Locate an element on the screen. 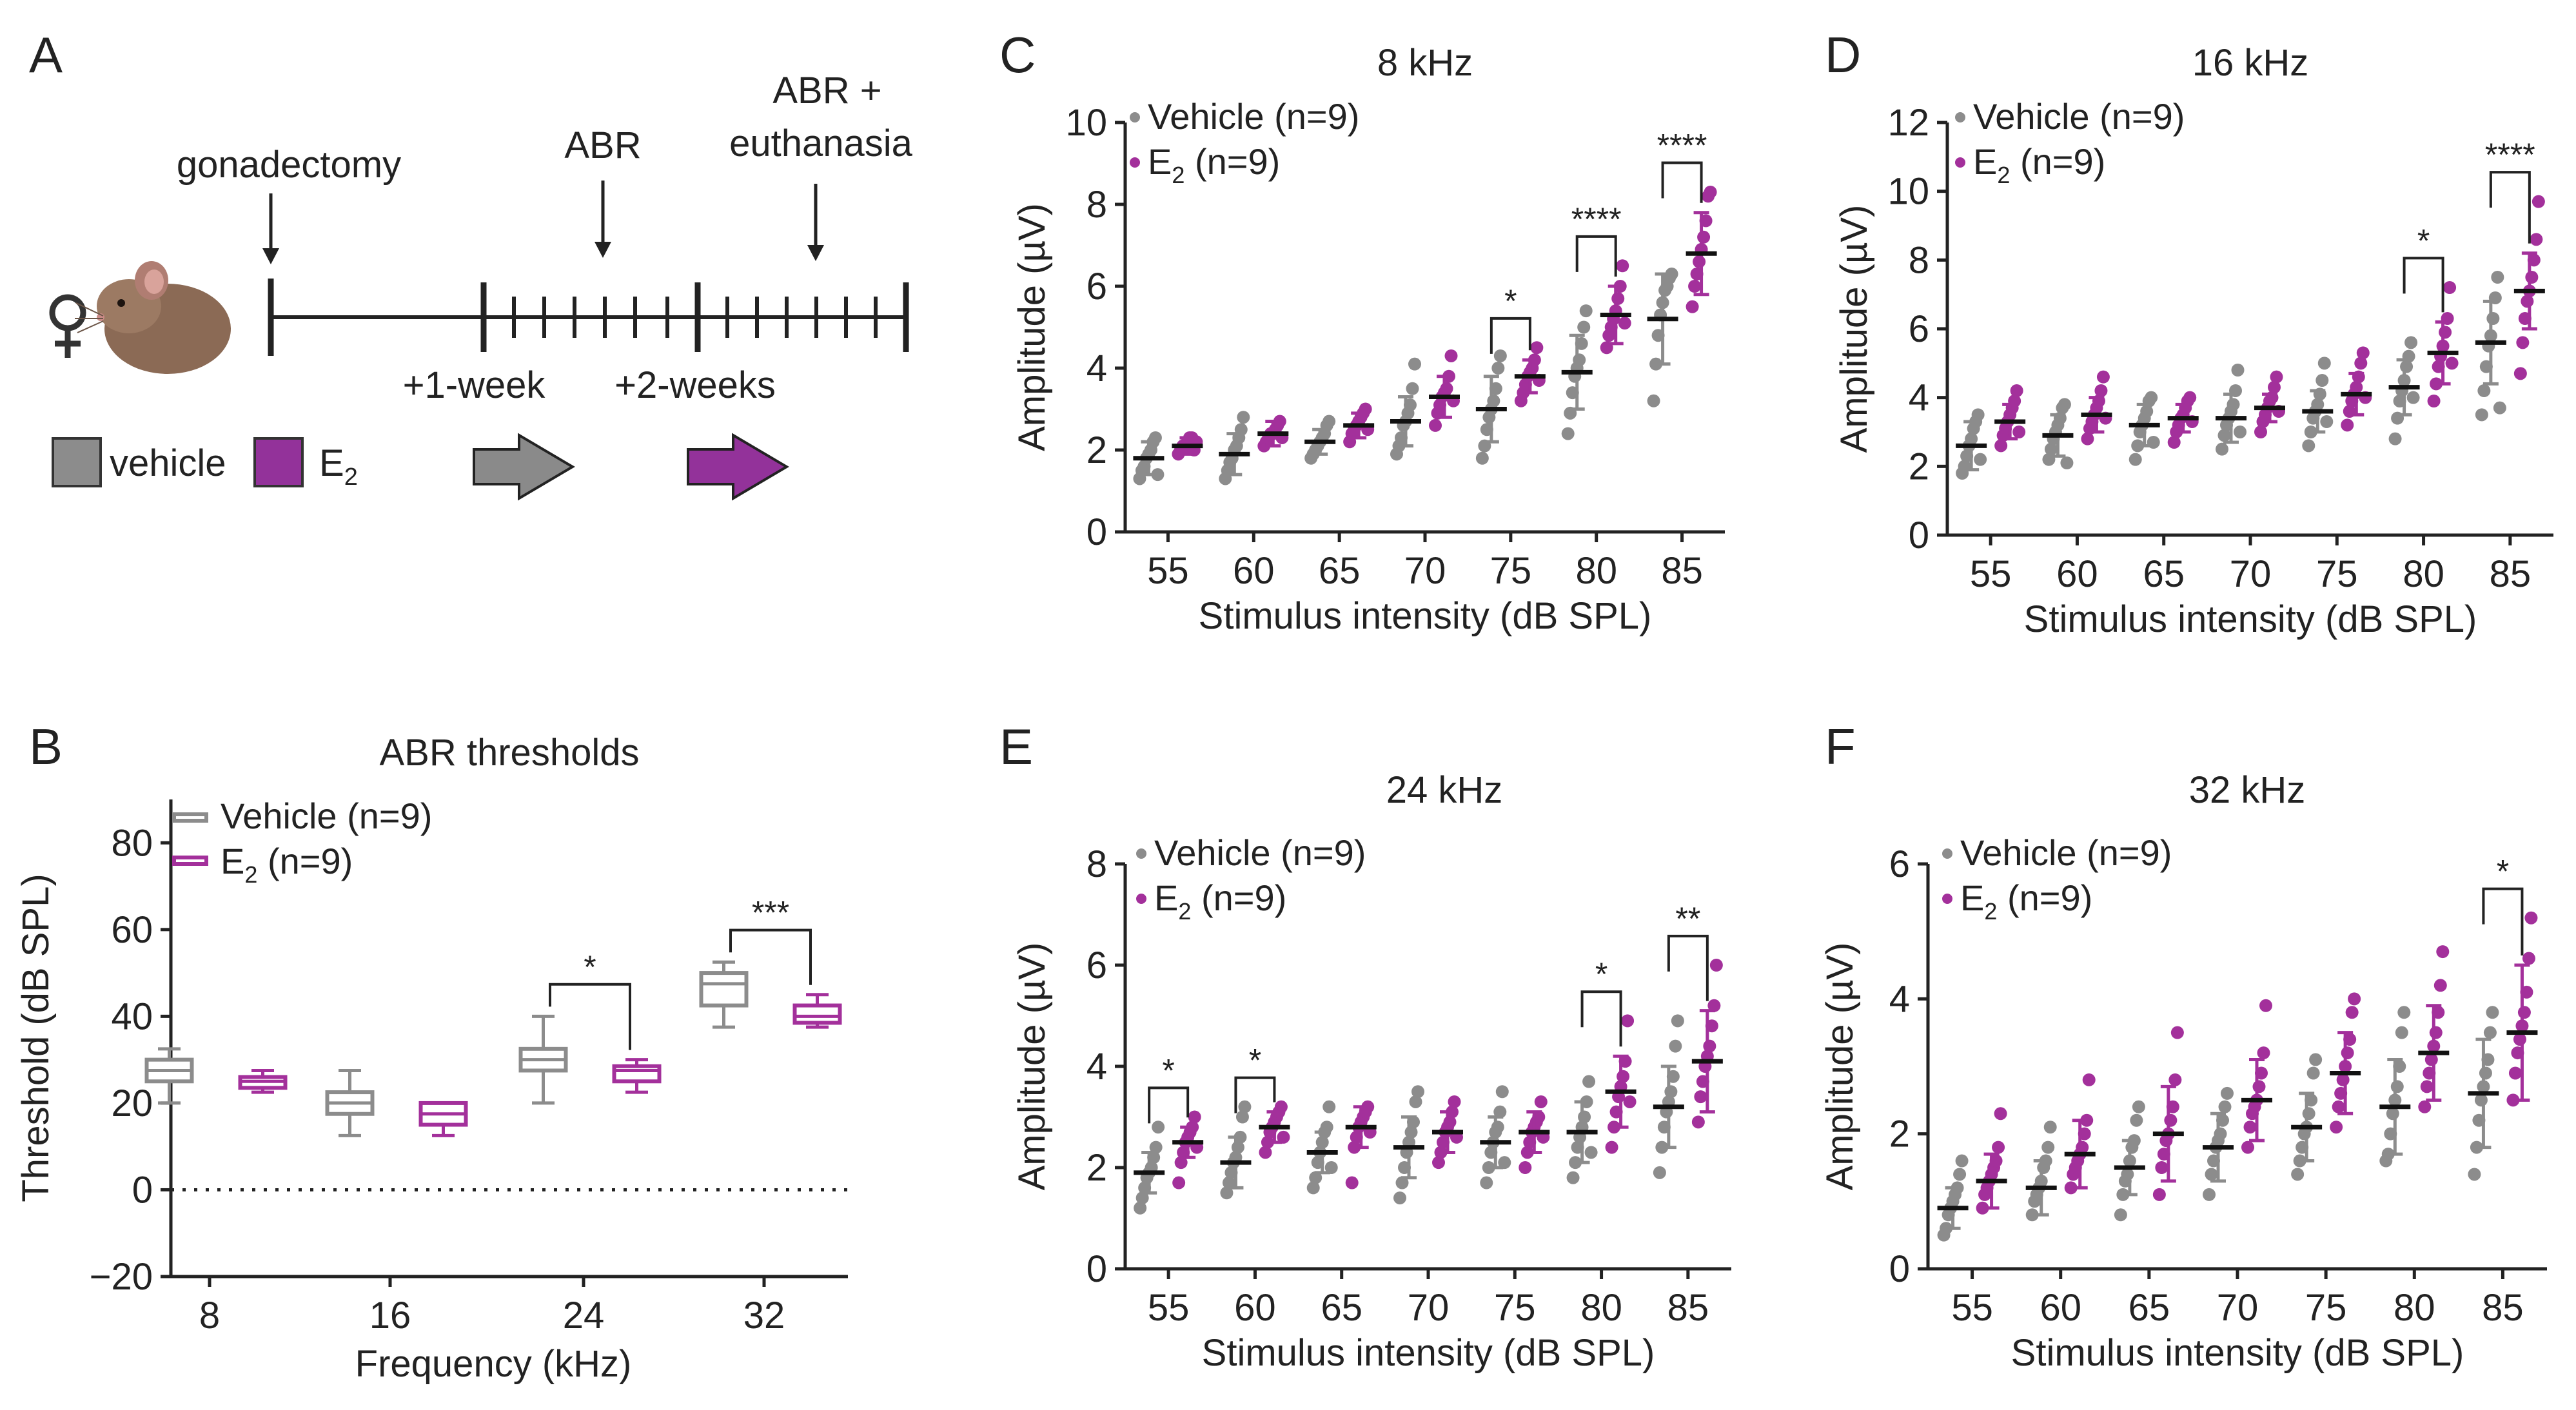  x-tick-label: 65 is located at coordinates (1340, 571).